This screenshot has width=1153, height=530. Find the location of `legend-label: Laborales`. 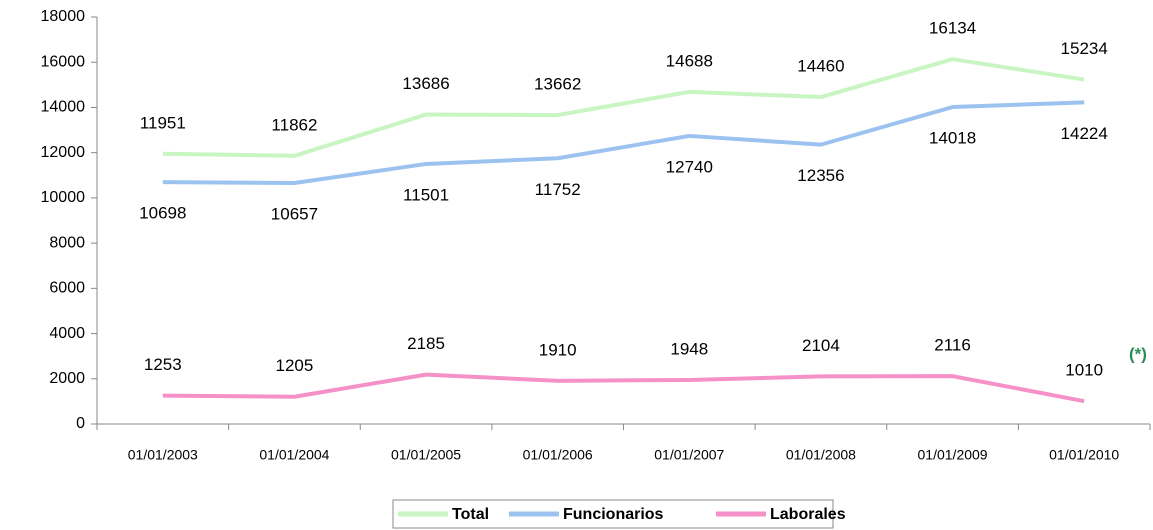

legend-label: Laborales is located at coordinates (808, 514).